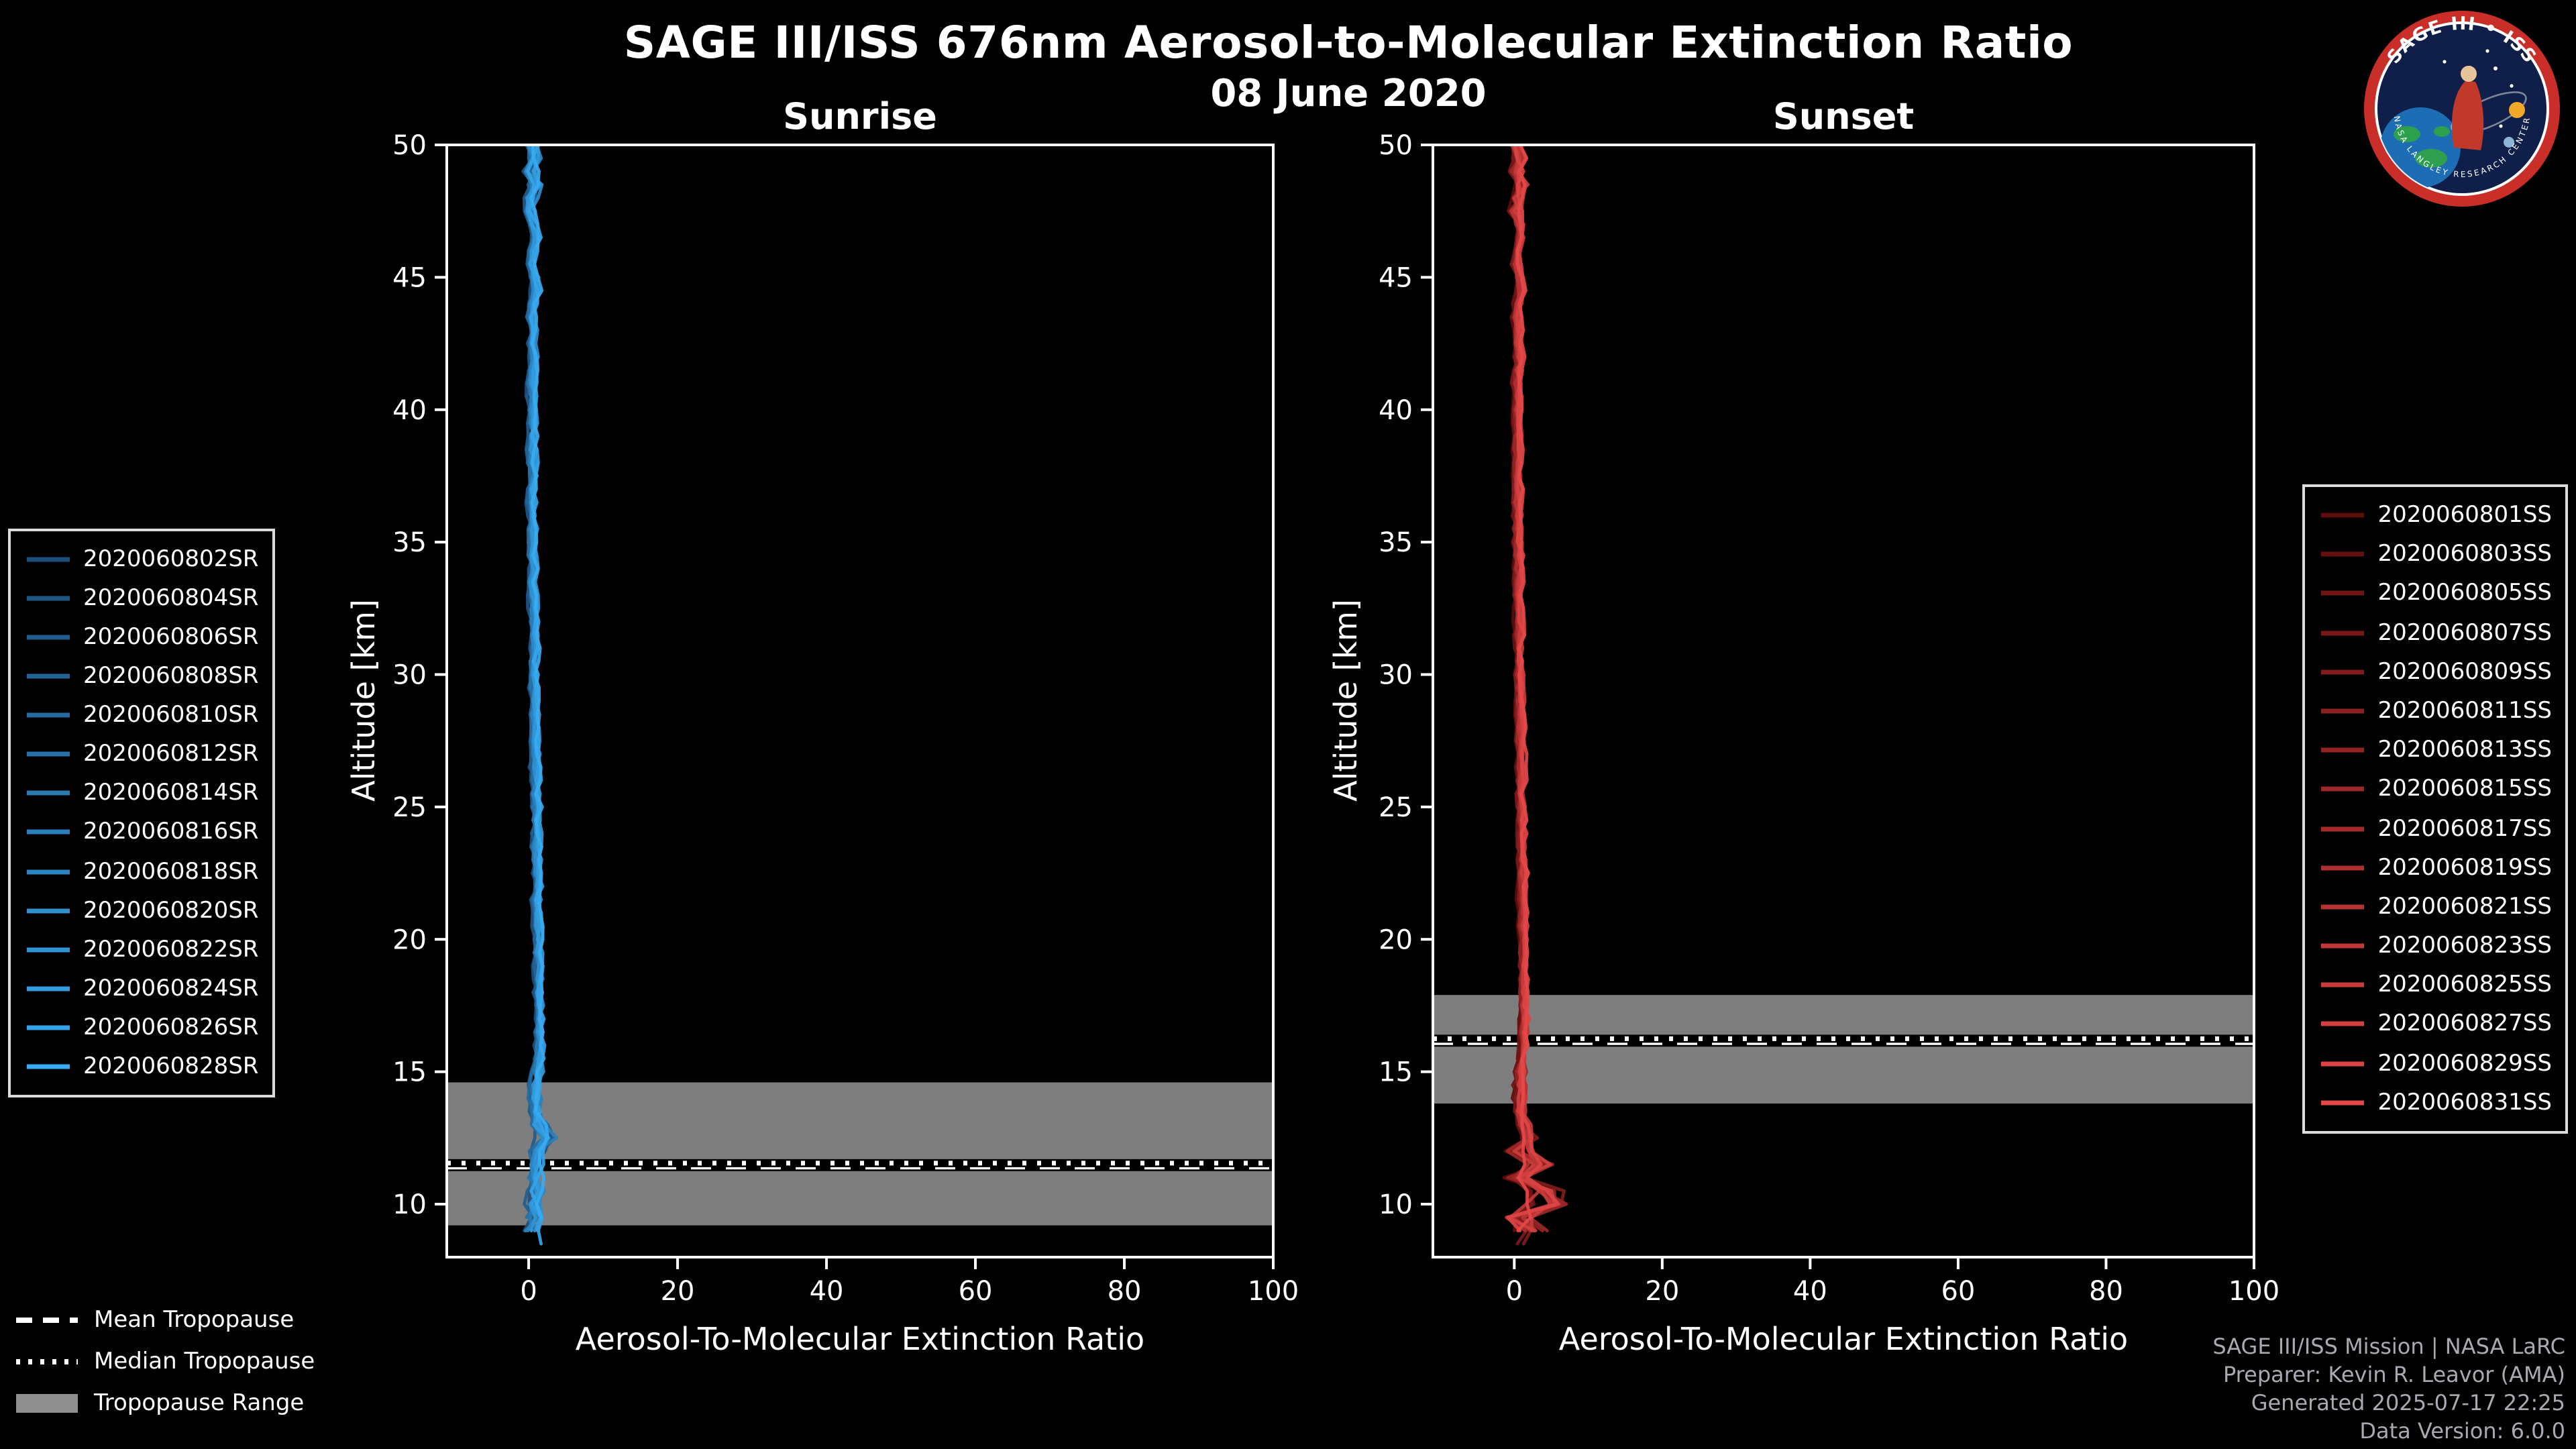  I want to click on sunset-panel-title: Sunset, so click(1843, 117).